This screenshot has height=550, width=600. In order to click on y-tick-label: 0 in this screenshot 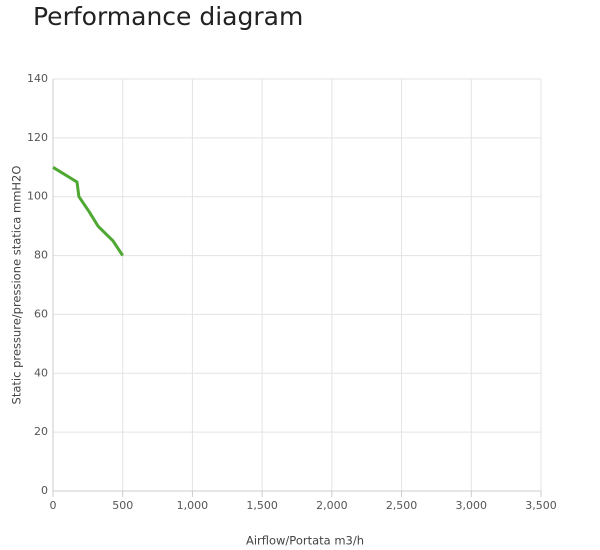, I will do `click(44, 490)`.